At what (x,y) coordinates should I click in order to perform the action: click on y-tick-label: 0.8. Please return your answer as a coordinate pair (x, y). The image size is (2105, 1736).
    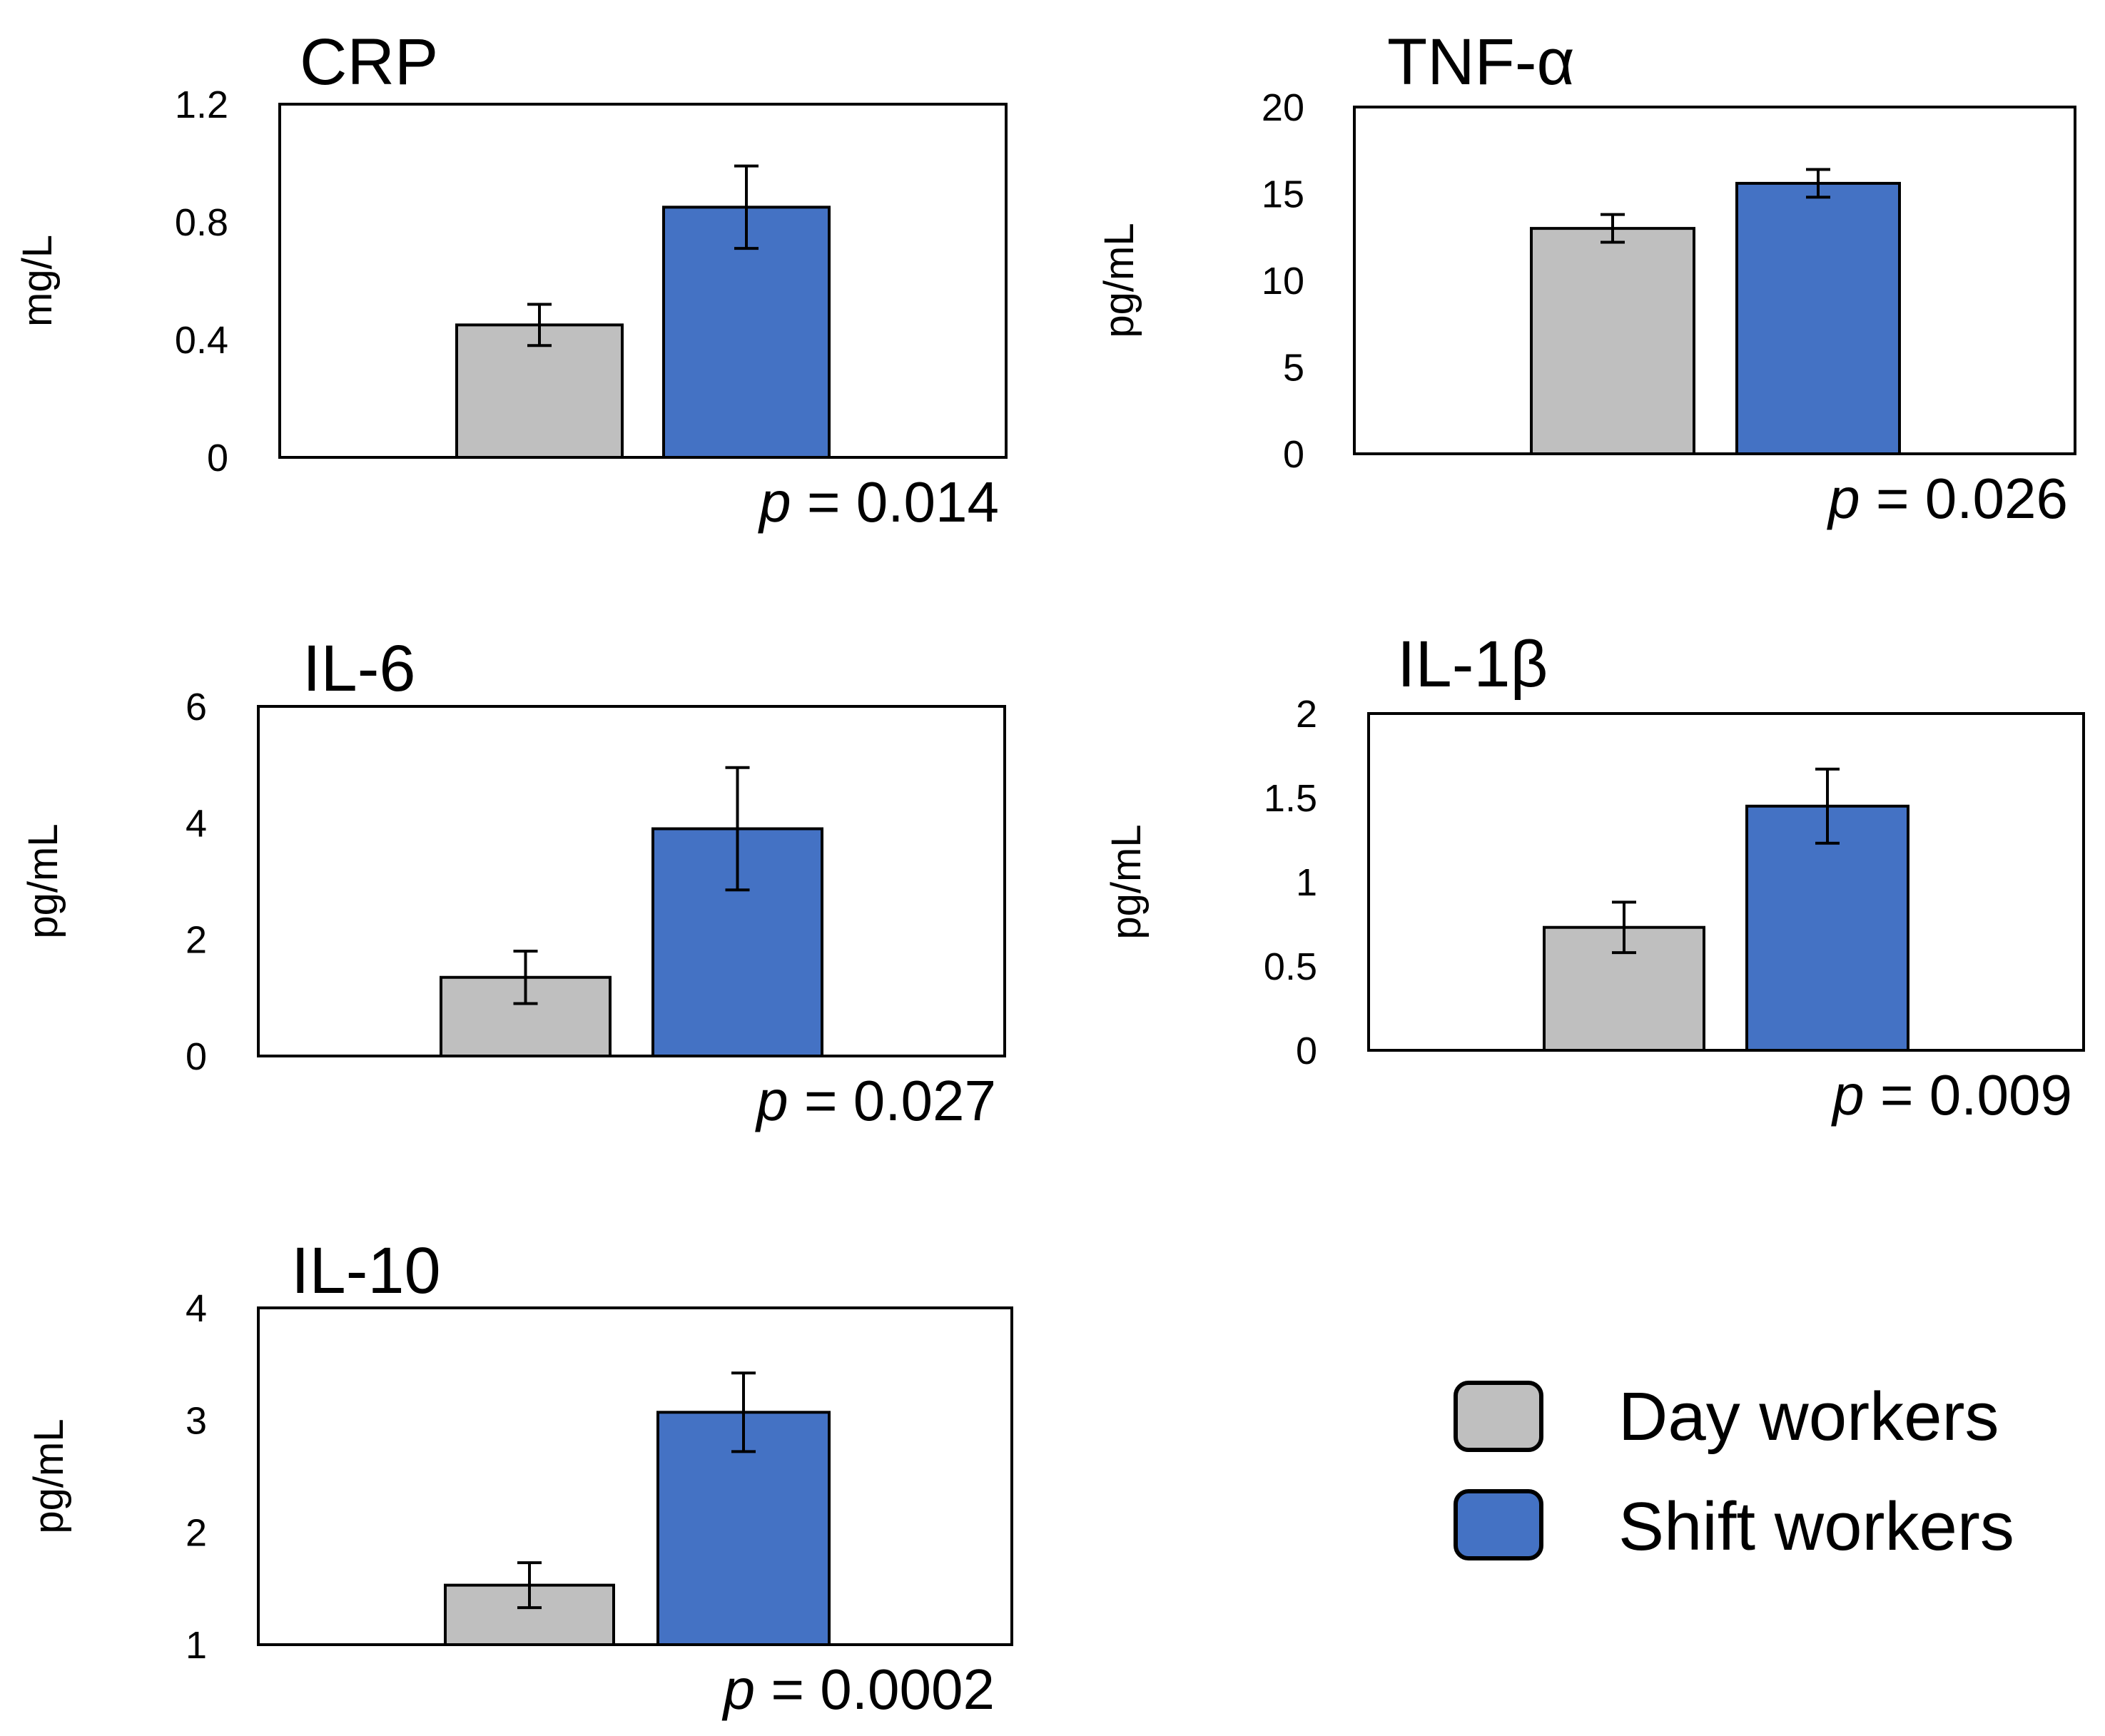
    Looking at the image, I should click on (201, 222).